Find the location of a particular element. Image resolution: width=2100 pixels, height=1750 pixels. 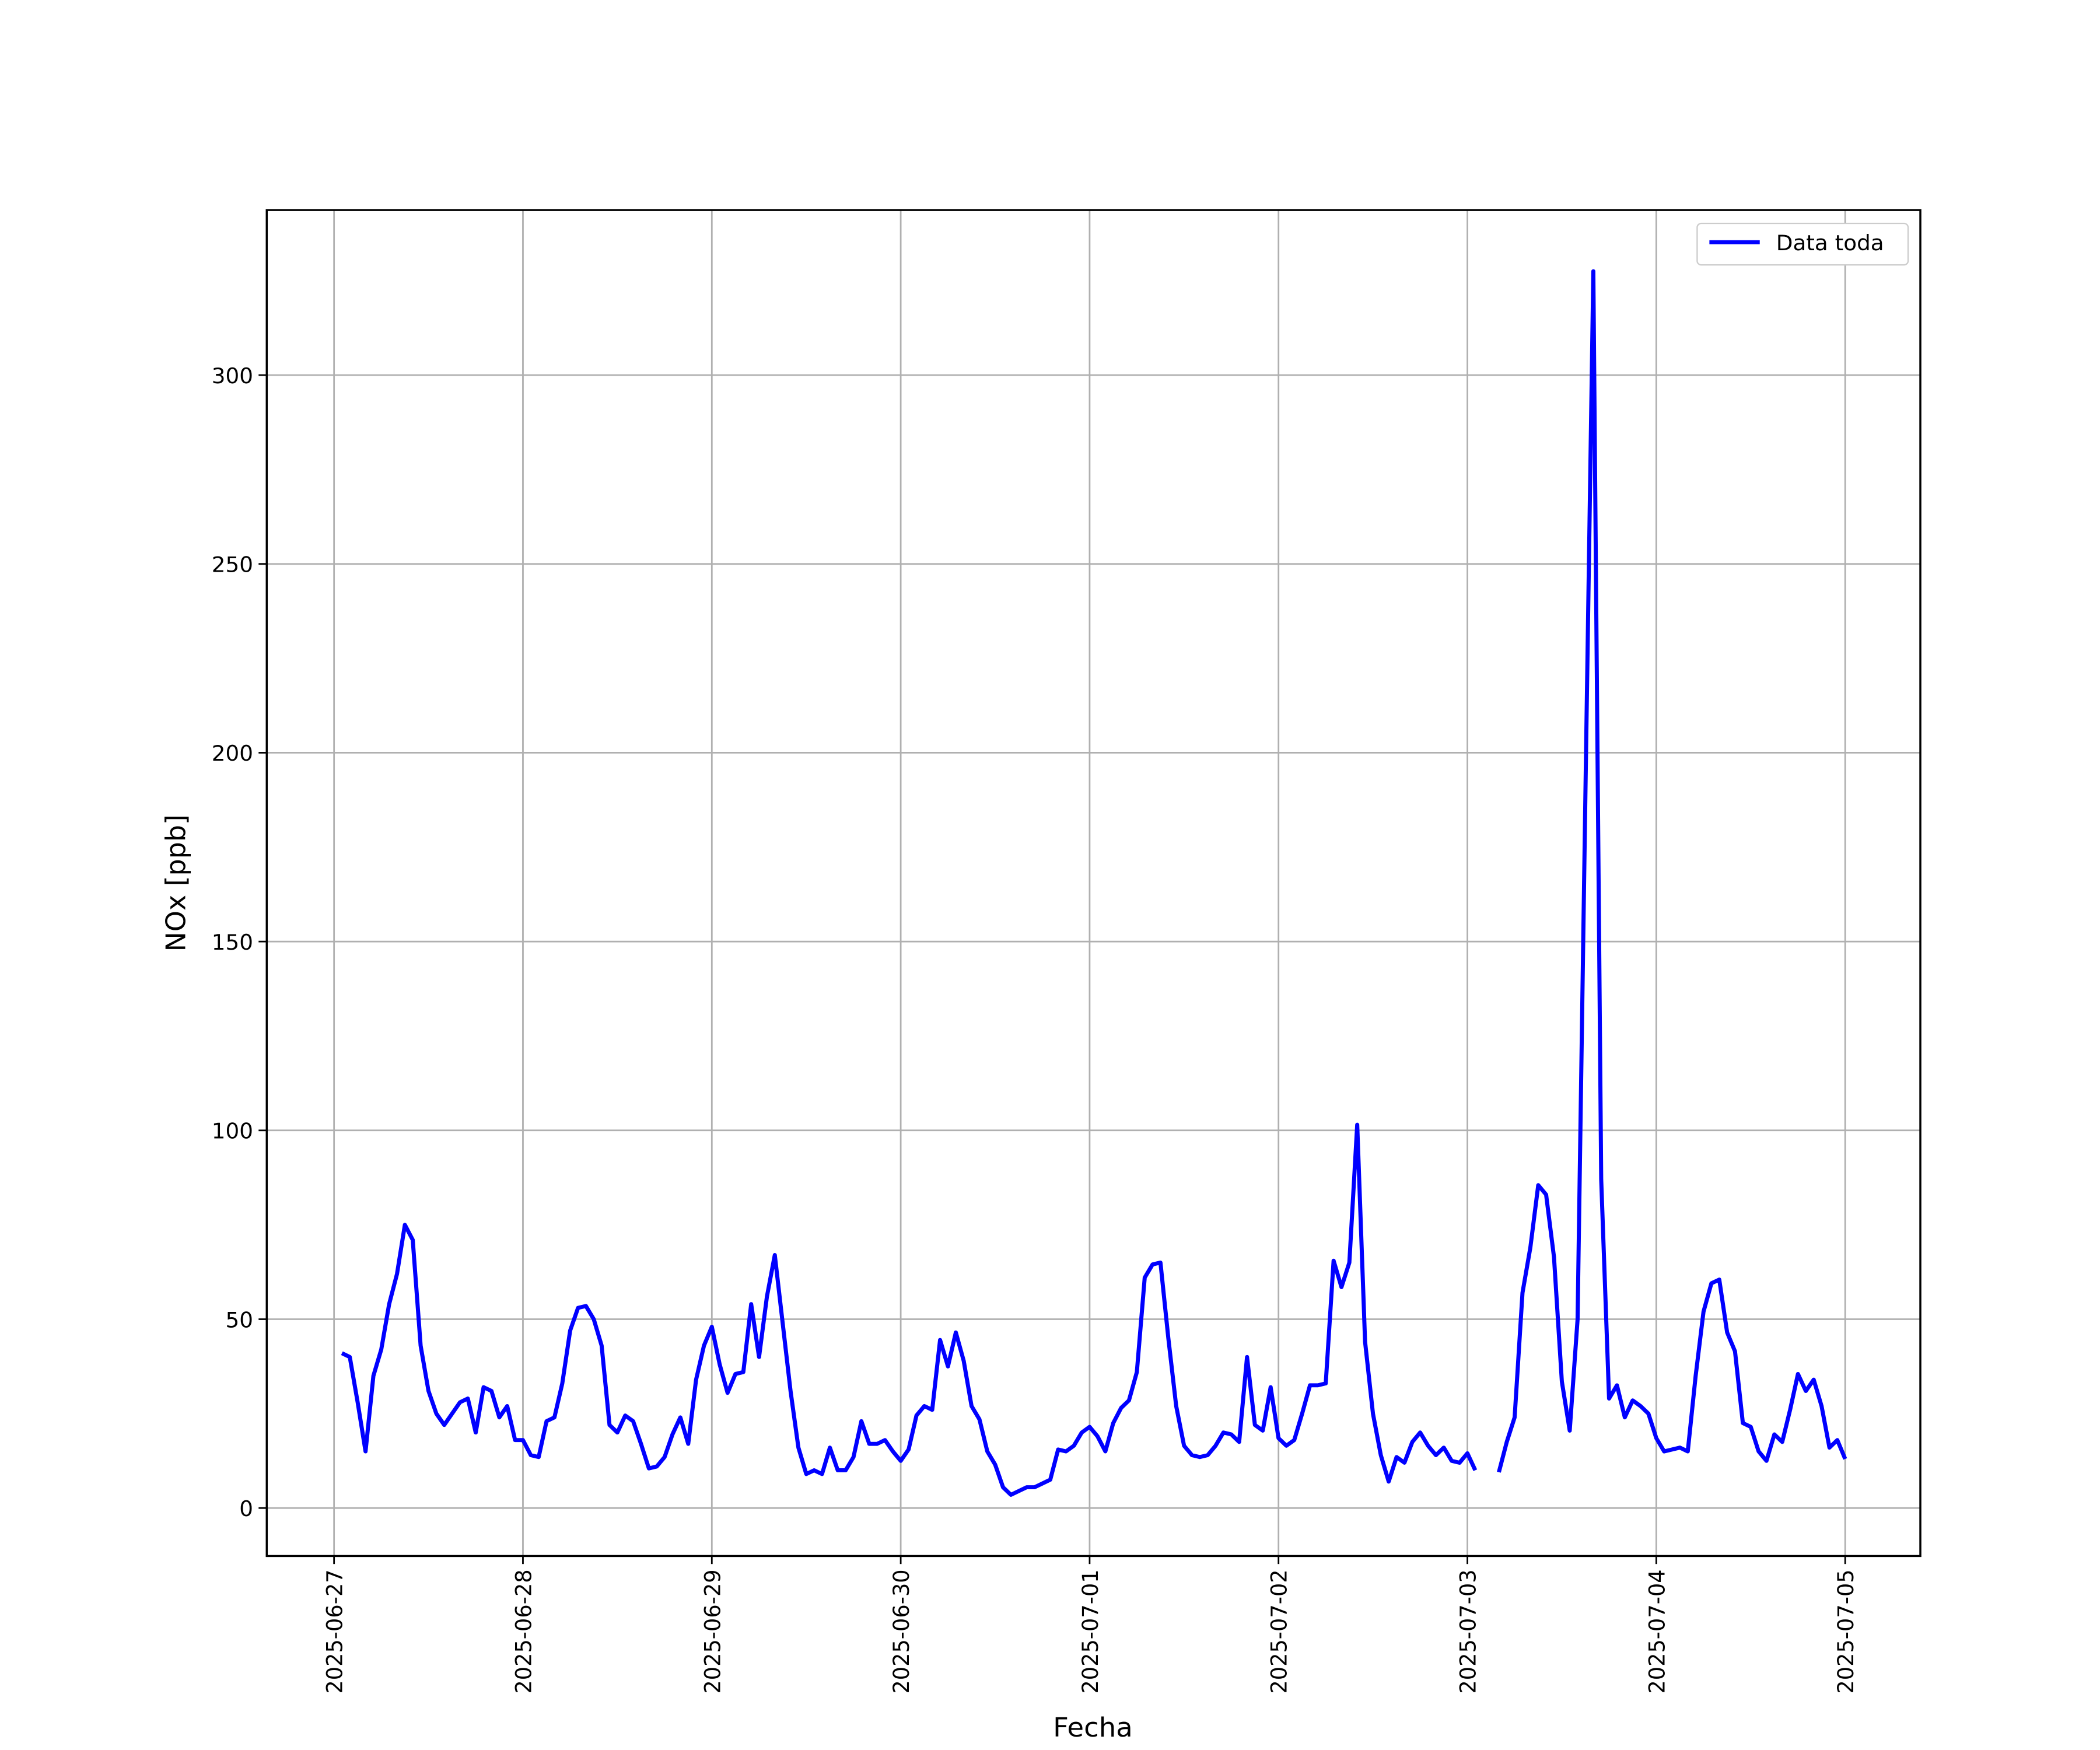

legend-box is located at coordinates (1803, 244).